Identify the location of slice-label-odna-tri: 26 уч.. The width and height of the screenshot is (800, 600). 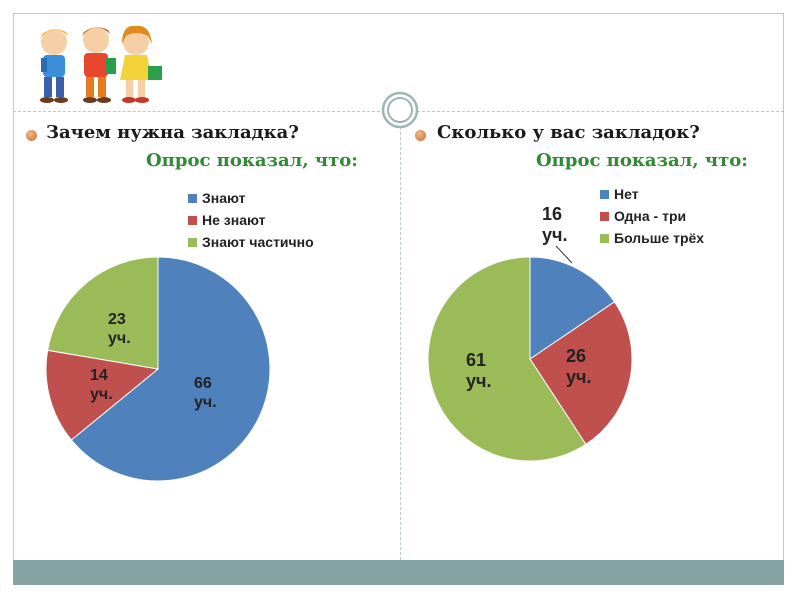
(578, 367).